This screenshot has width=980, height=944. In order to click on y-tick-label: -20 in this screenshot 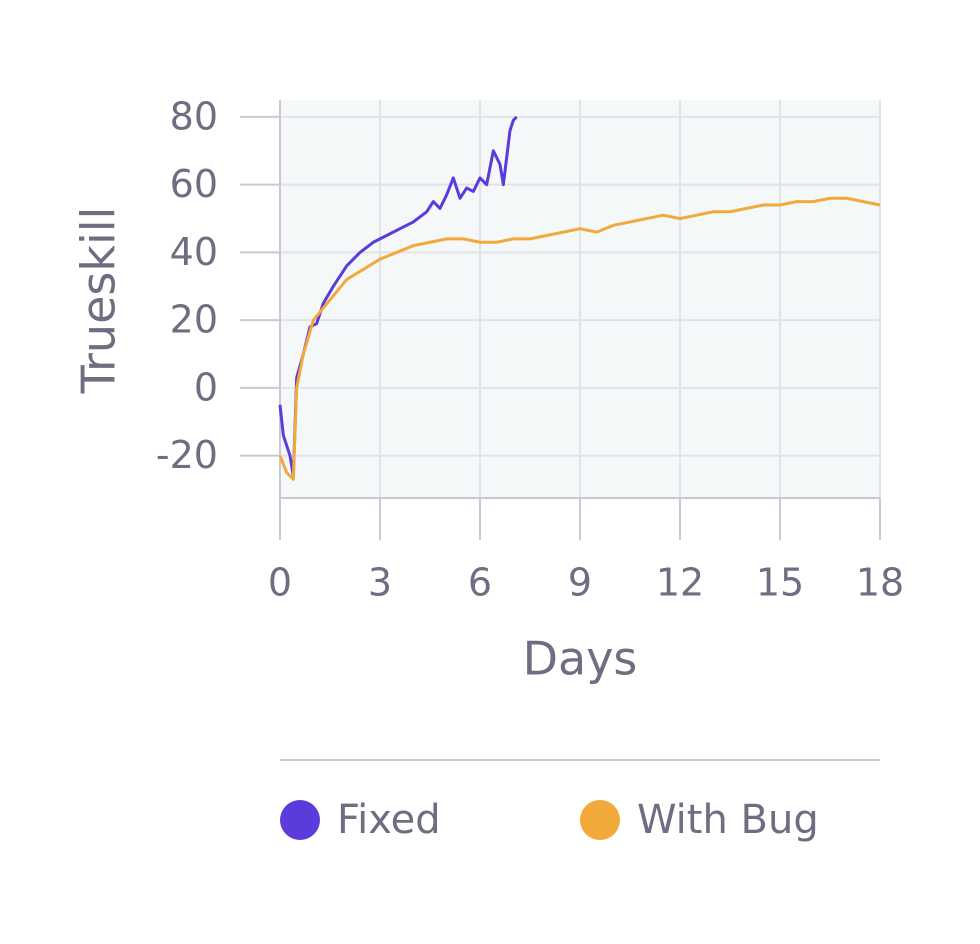, I will do `click(187, 455)`.